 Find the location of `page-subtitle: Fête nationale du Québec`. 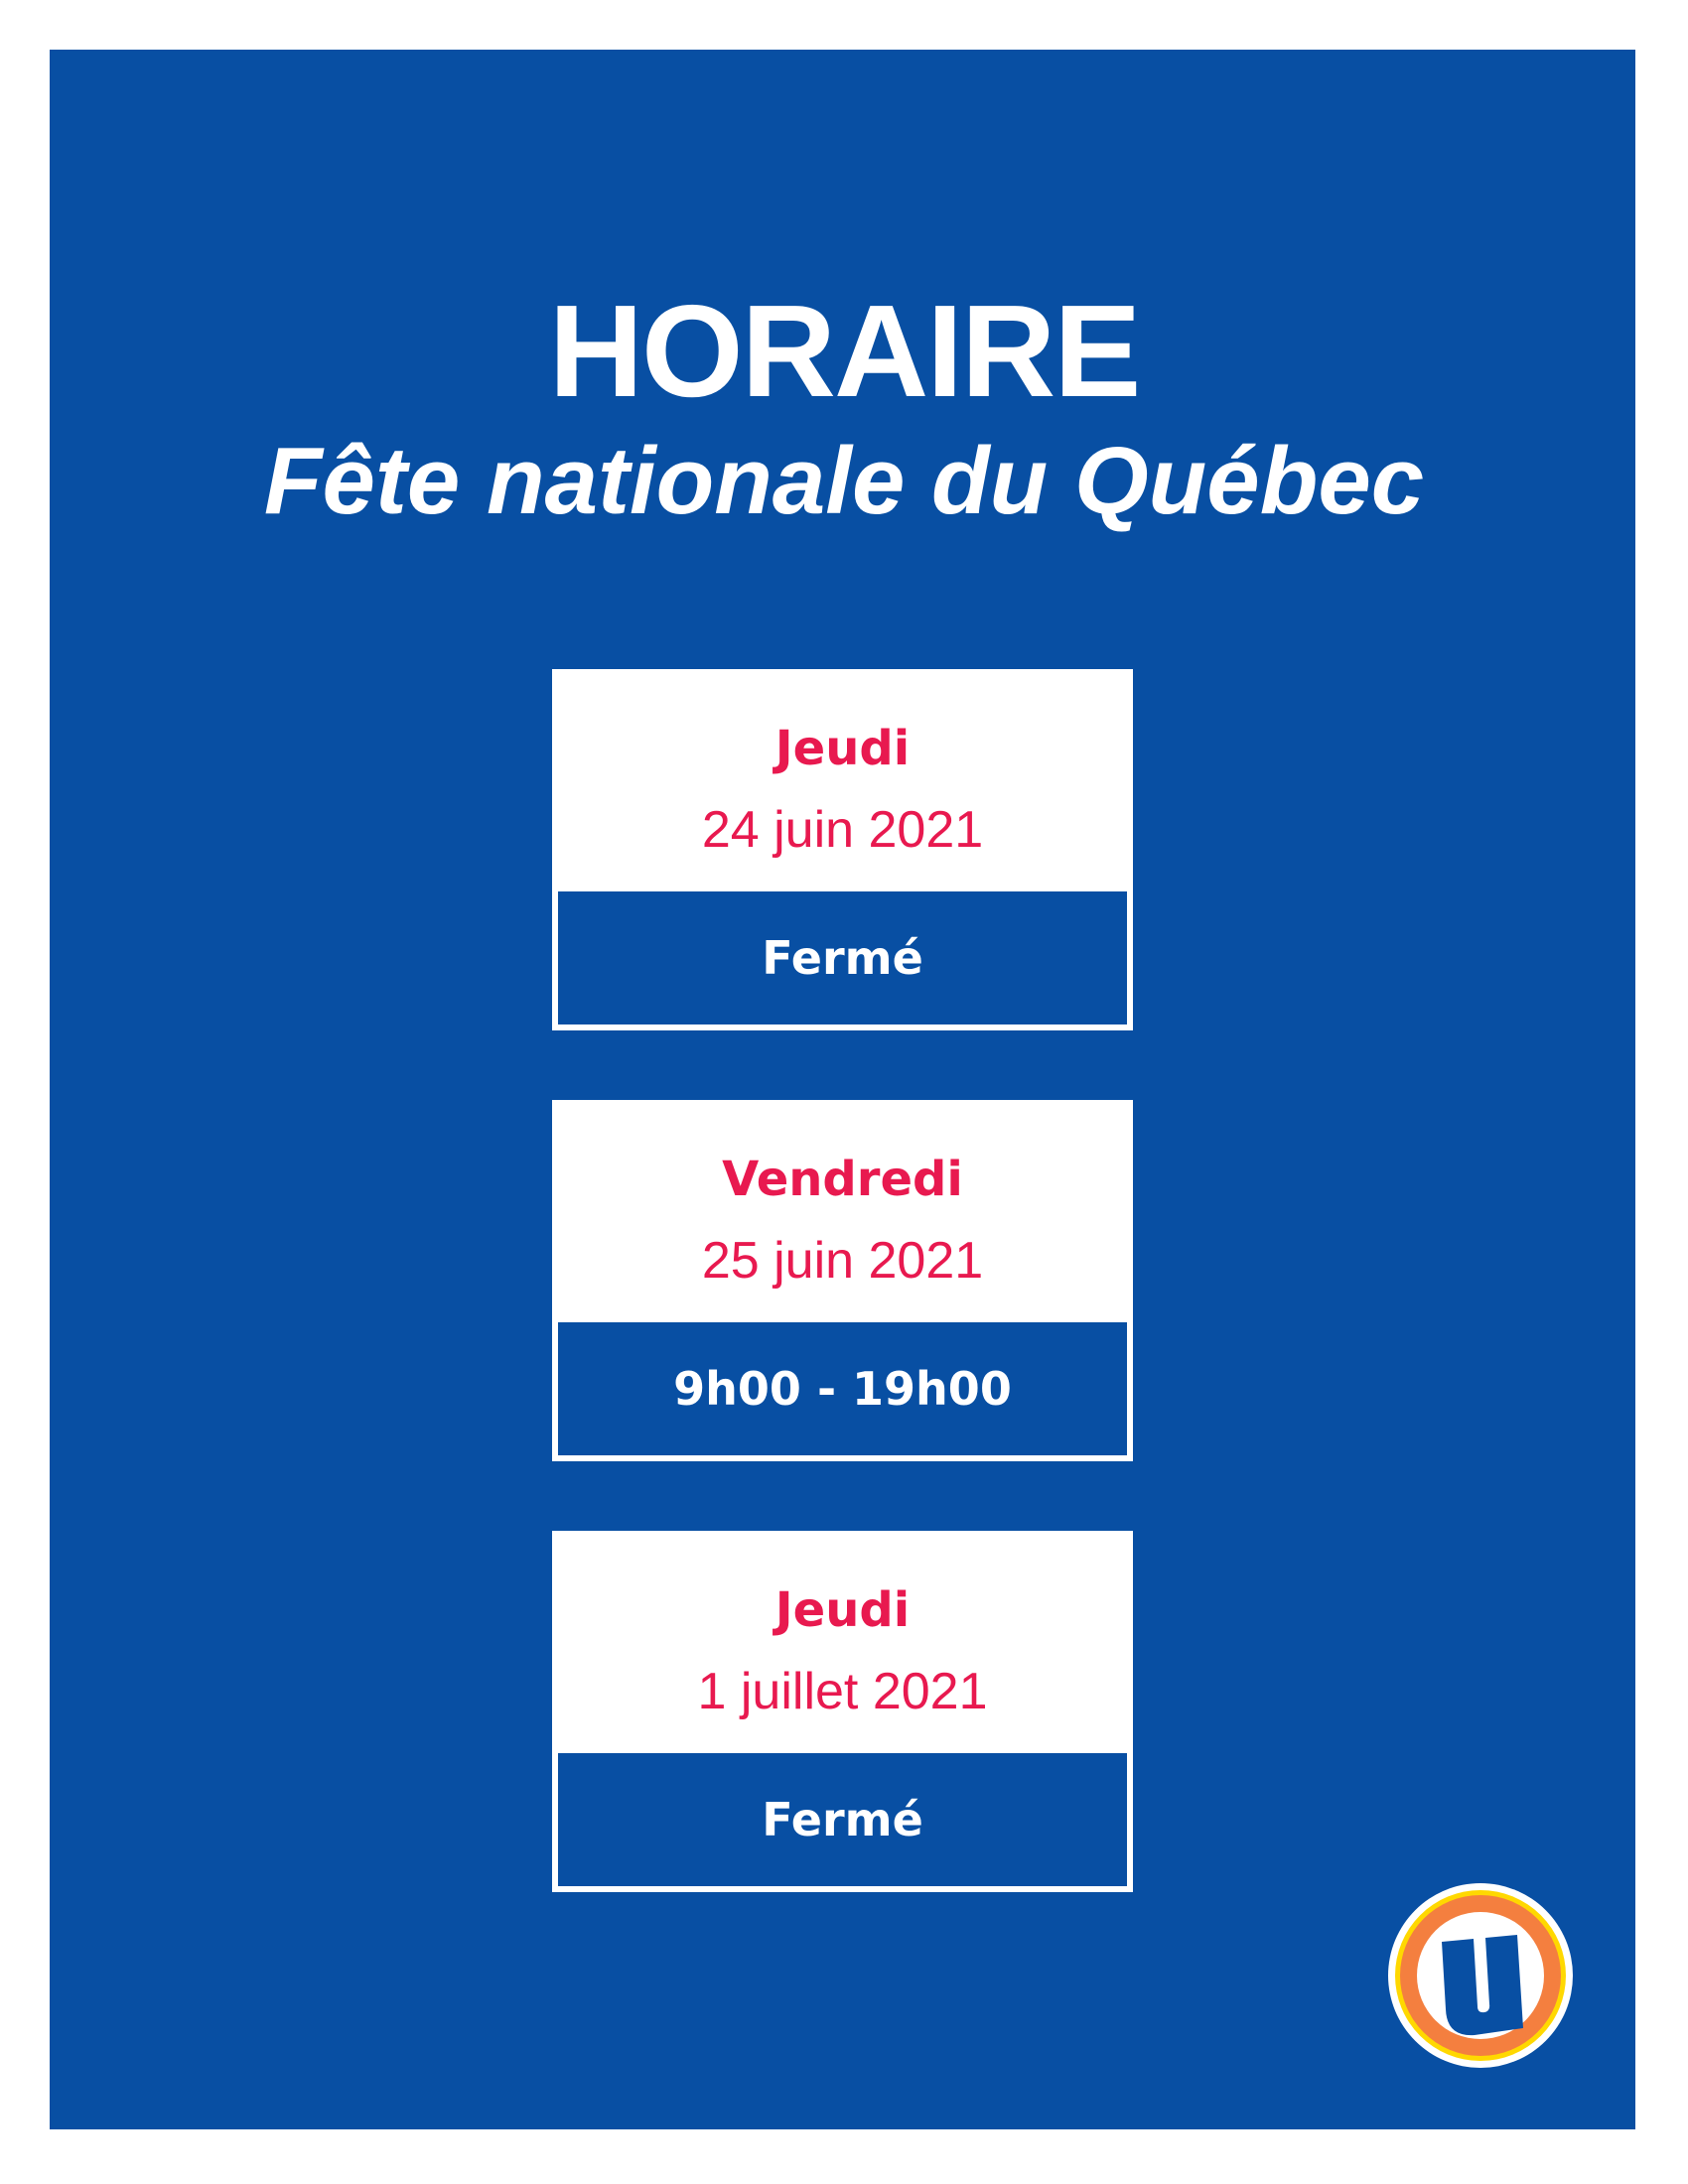

page-subtitle: Fête nationale du Québec is located at coordinates (844, 481).